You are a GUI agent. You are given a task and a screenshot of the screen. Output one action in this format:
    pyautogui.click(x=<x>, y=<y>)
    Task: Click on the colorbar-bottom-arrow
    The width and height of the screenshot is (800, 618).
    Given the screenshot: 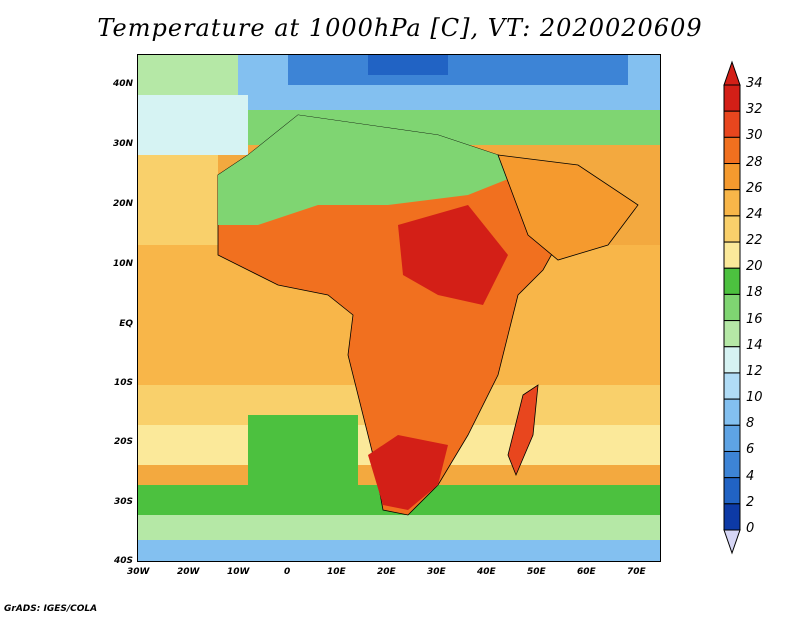 What is the action you would take?
    pyautogui.click(x=732, y=542)
    